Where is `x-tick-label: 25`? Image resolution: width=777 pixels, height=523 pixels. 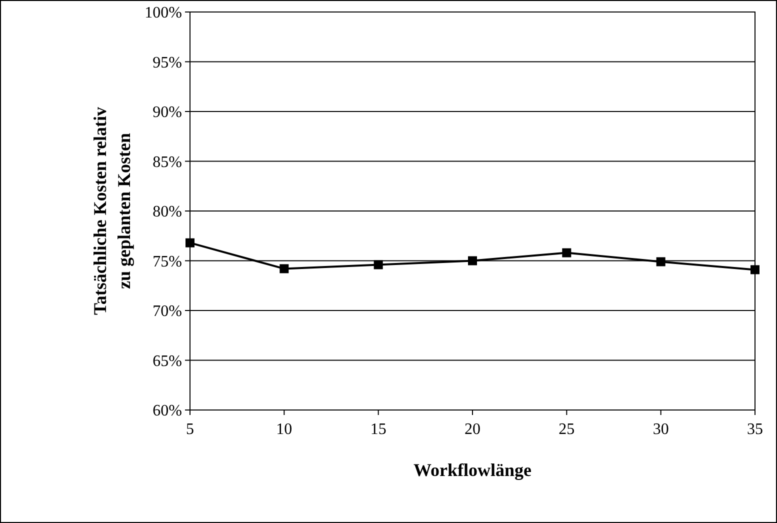 x-tick-label: 25 is located at coordinates (566, 429).